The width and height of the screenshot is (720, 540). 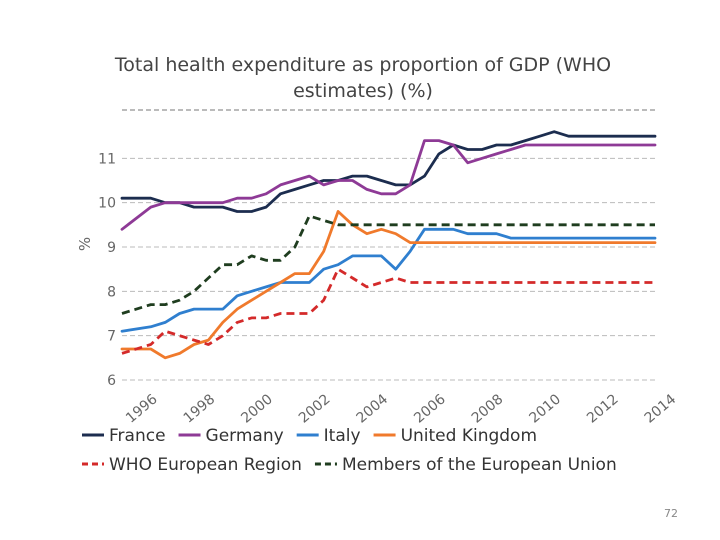 What do you see at coordinates (430, 408) in the screenshot?
I see `x-tick-label: 2006` at bounding box center [430, 408].